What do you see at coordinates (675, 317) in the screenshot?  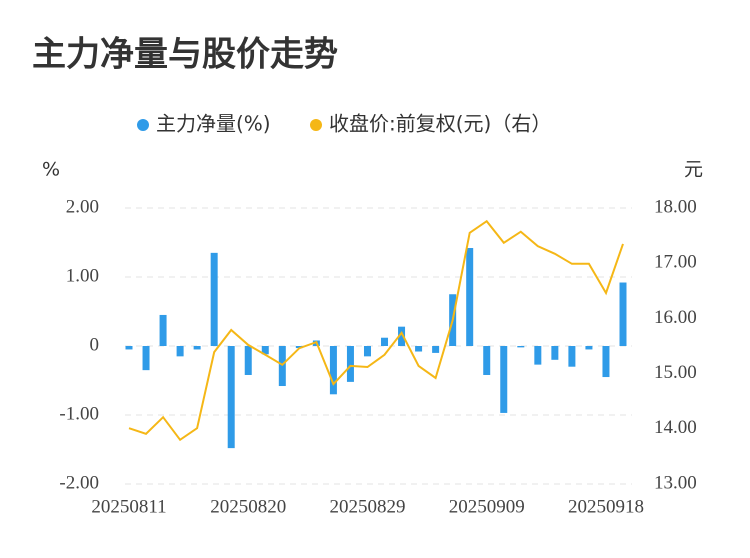 I see `y2-tick-label: 16.00` at bounding box center [675, 317].